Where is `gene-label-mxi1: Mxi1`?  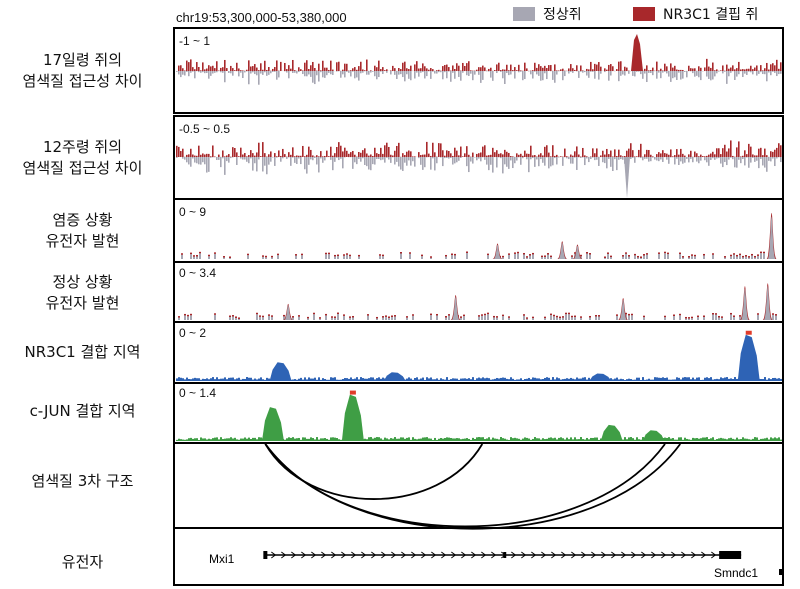
gene-label-mxi1: Mxi1 is located at coordinates (222, 559).